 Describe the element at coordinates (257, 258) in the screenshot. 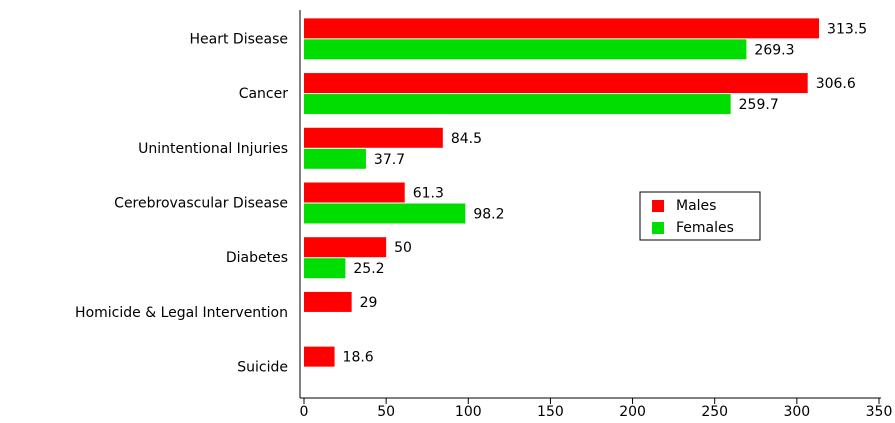

I see `y-tick-label: Diabetes` at that location.